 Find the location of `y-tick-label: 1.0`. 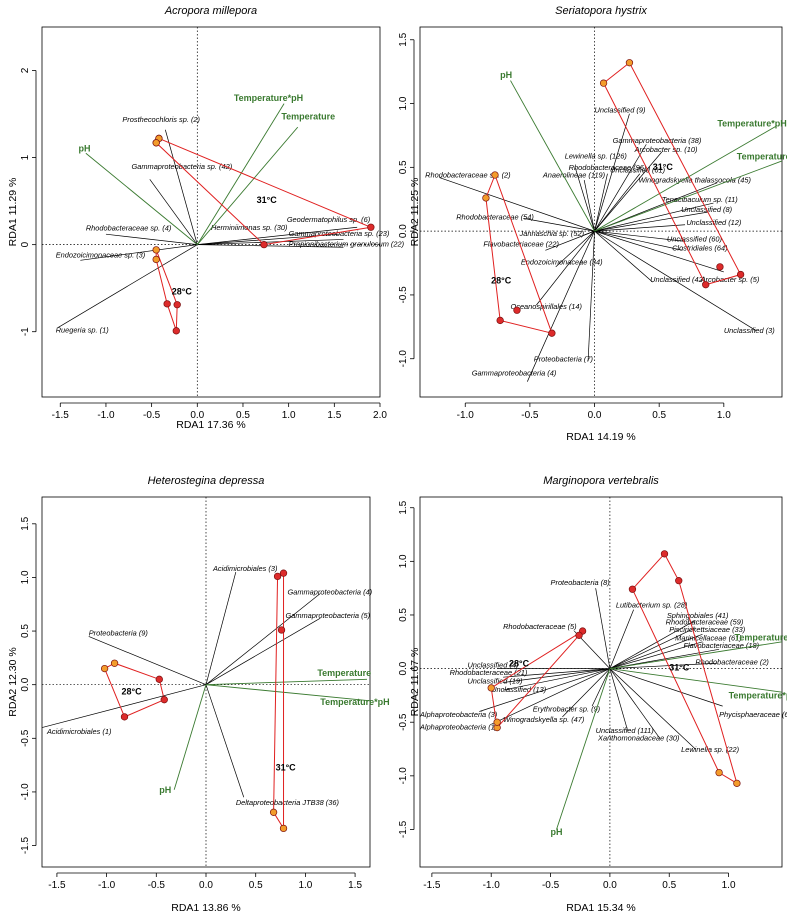

y-tick-label: 1.0 is located at coordinates (25, 577).